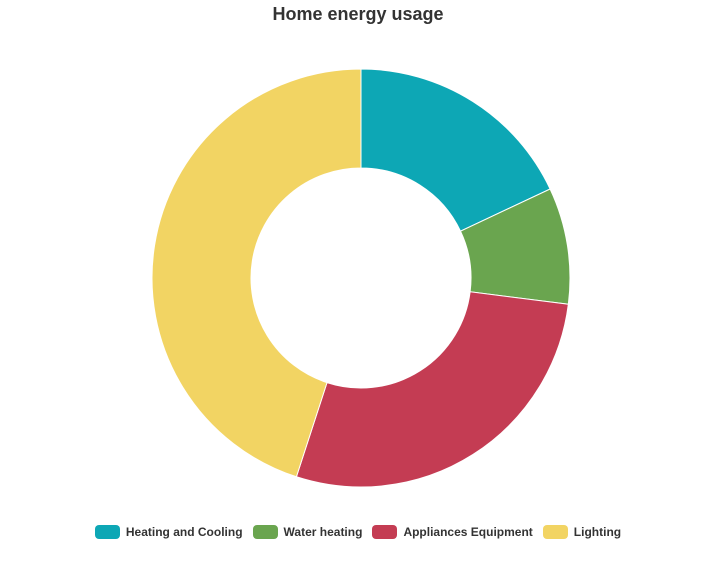 Image resolution: width=716 pixels, height=566 pixels. I want to click on legend-label: Water heating, so click(323, 532).